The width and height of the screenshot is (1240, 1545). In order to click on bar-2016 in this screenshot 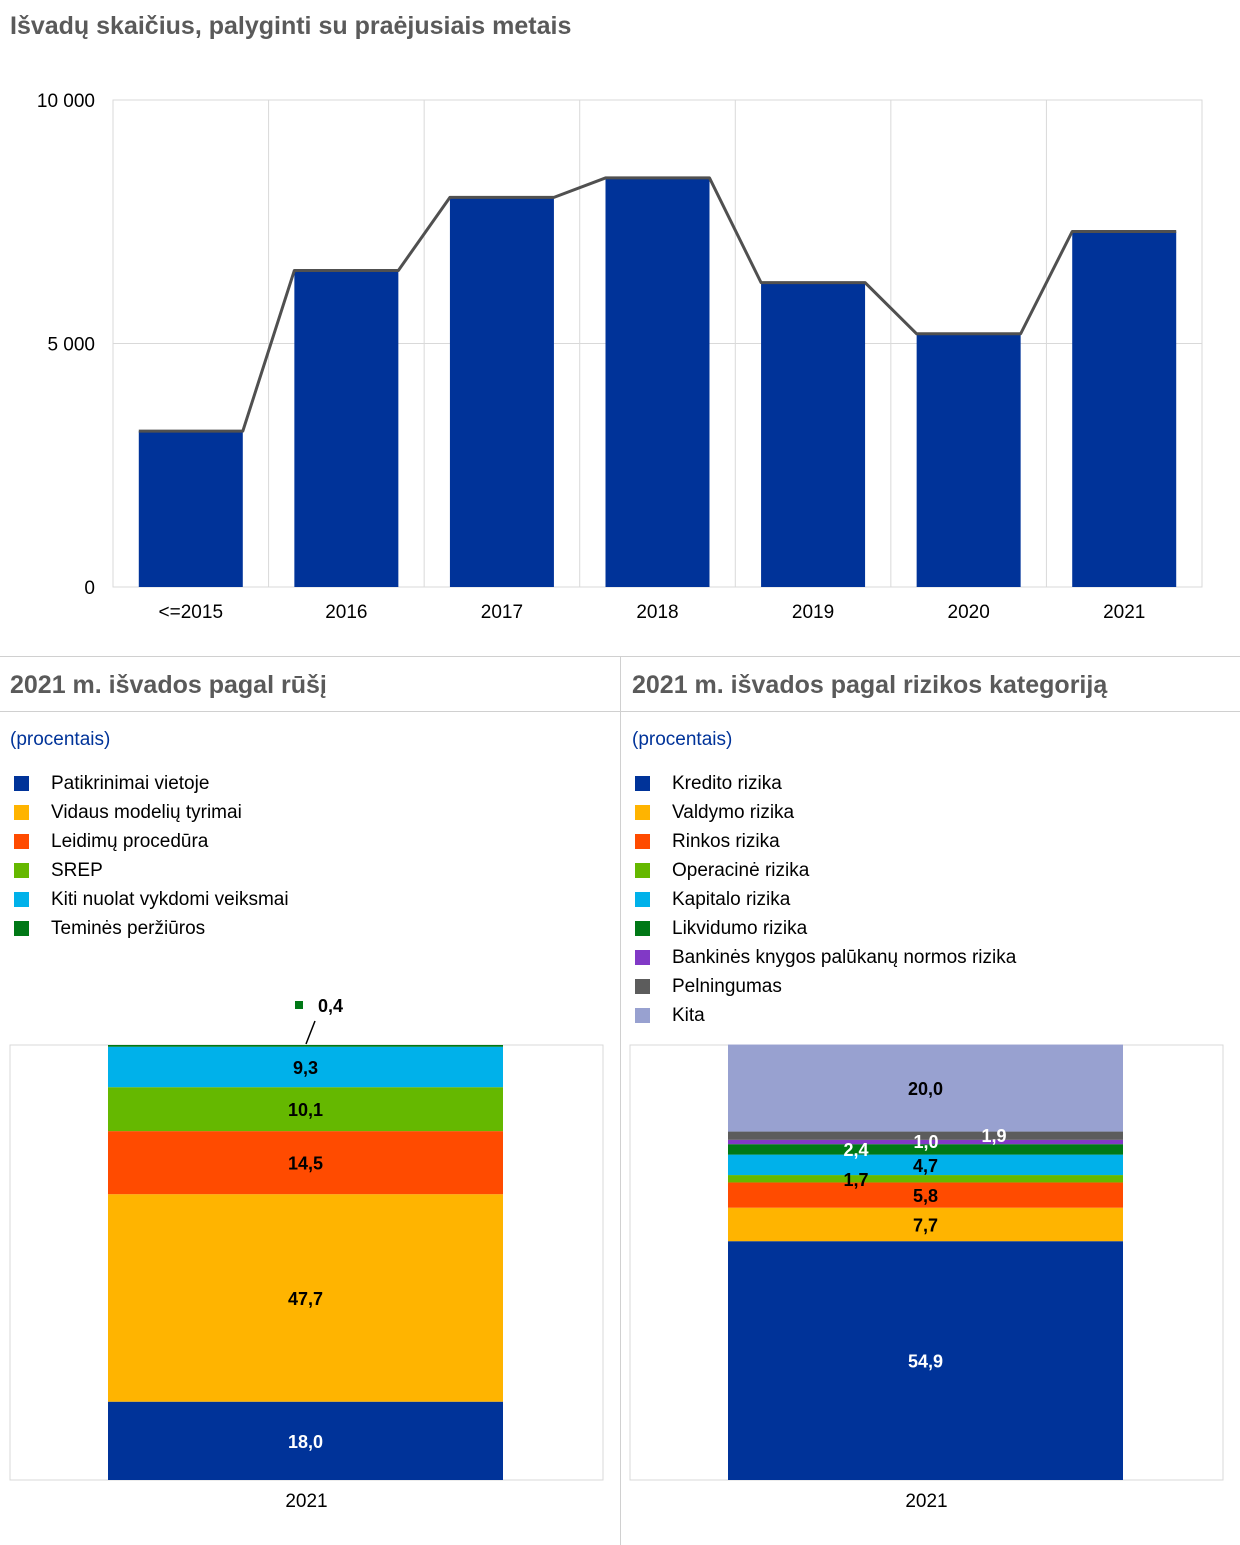, I will do `click(346, 428)`.